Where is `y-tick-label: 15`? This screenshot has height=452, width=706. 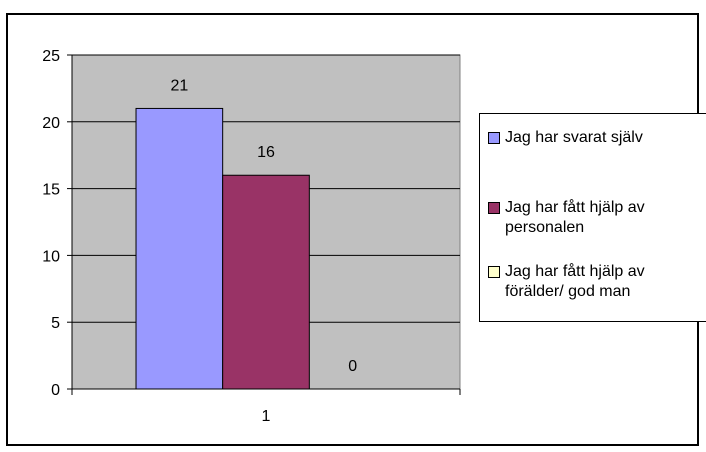
y-tick-label: 15 is located at coordinates (51, 190).